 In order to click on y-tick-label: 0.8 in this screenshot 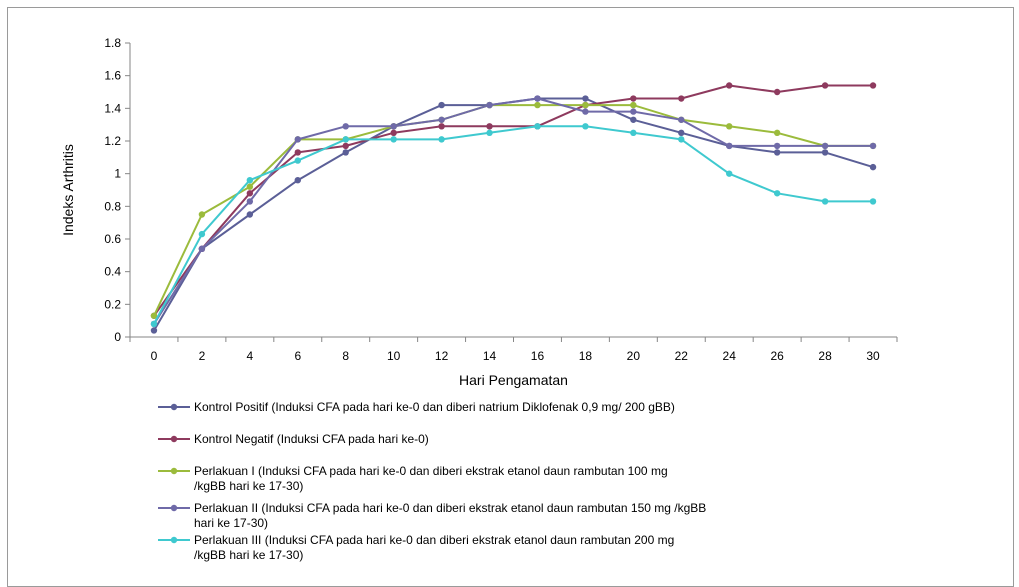, I will do `click(112, 206)`.